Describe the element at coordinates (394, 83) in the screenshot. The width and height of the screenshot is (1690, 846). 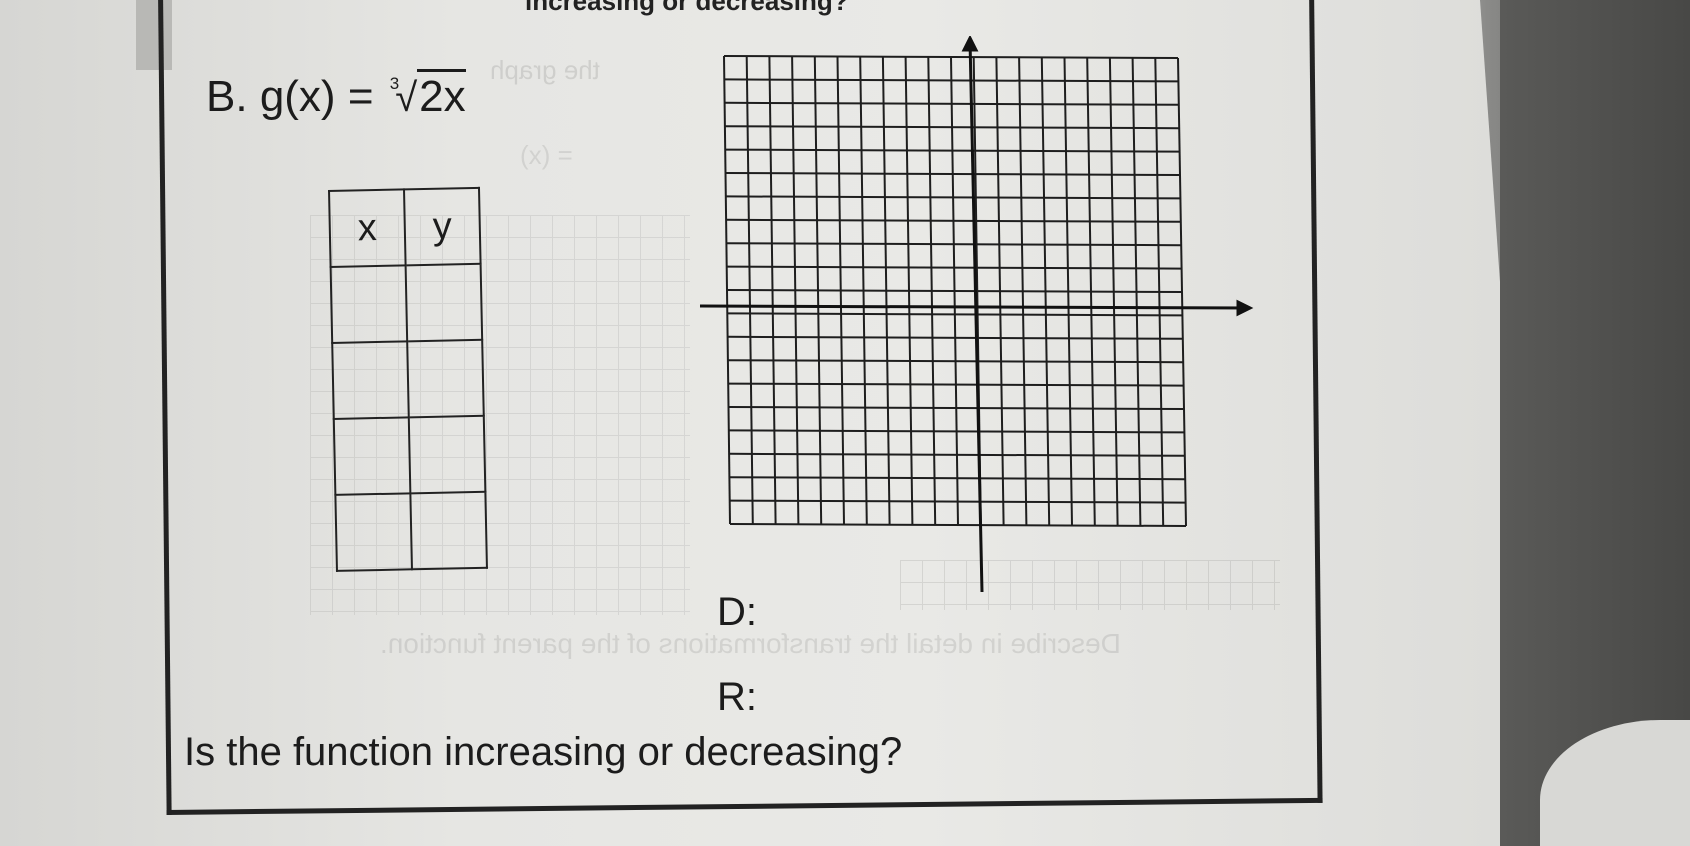
I see `root-index: 3` at that location.